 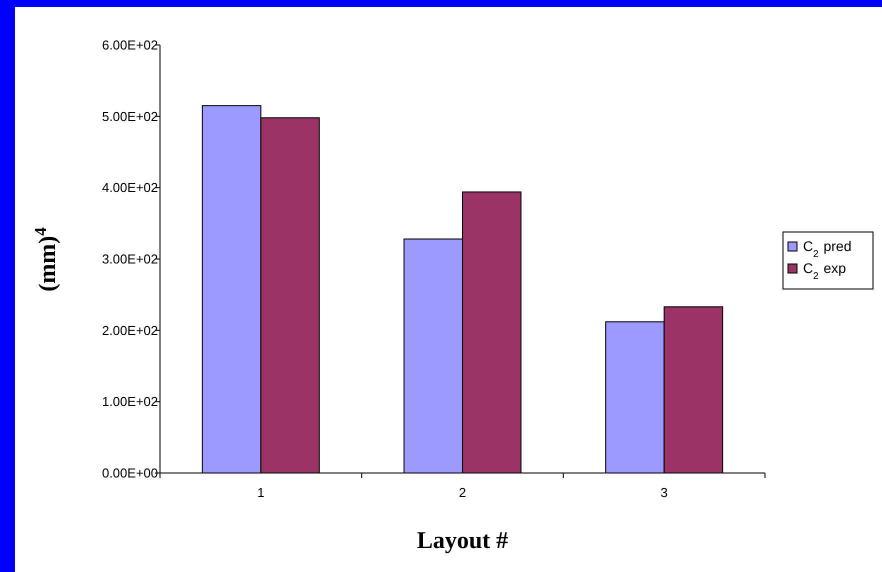 What do you see at coordinates (130, 259) in the screenshot?
I see `y-tick-label: 3.00E+02` at bounding box center [130, 259].